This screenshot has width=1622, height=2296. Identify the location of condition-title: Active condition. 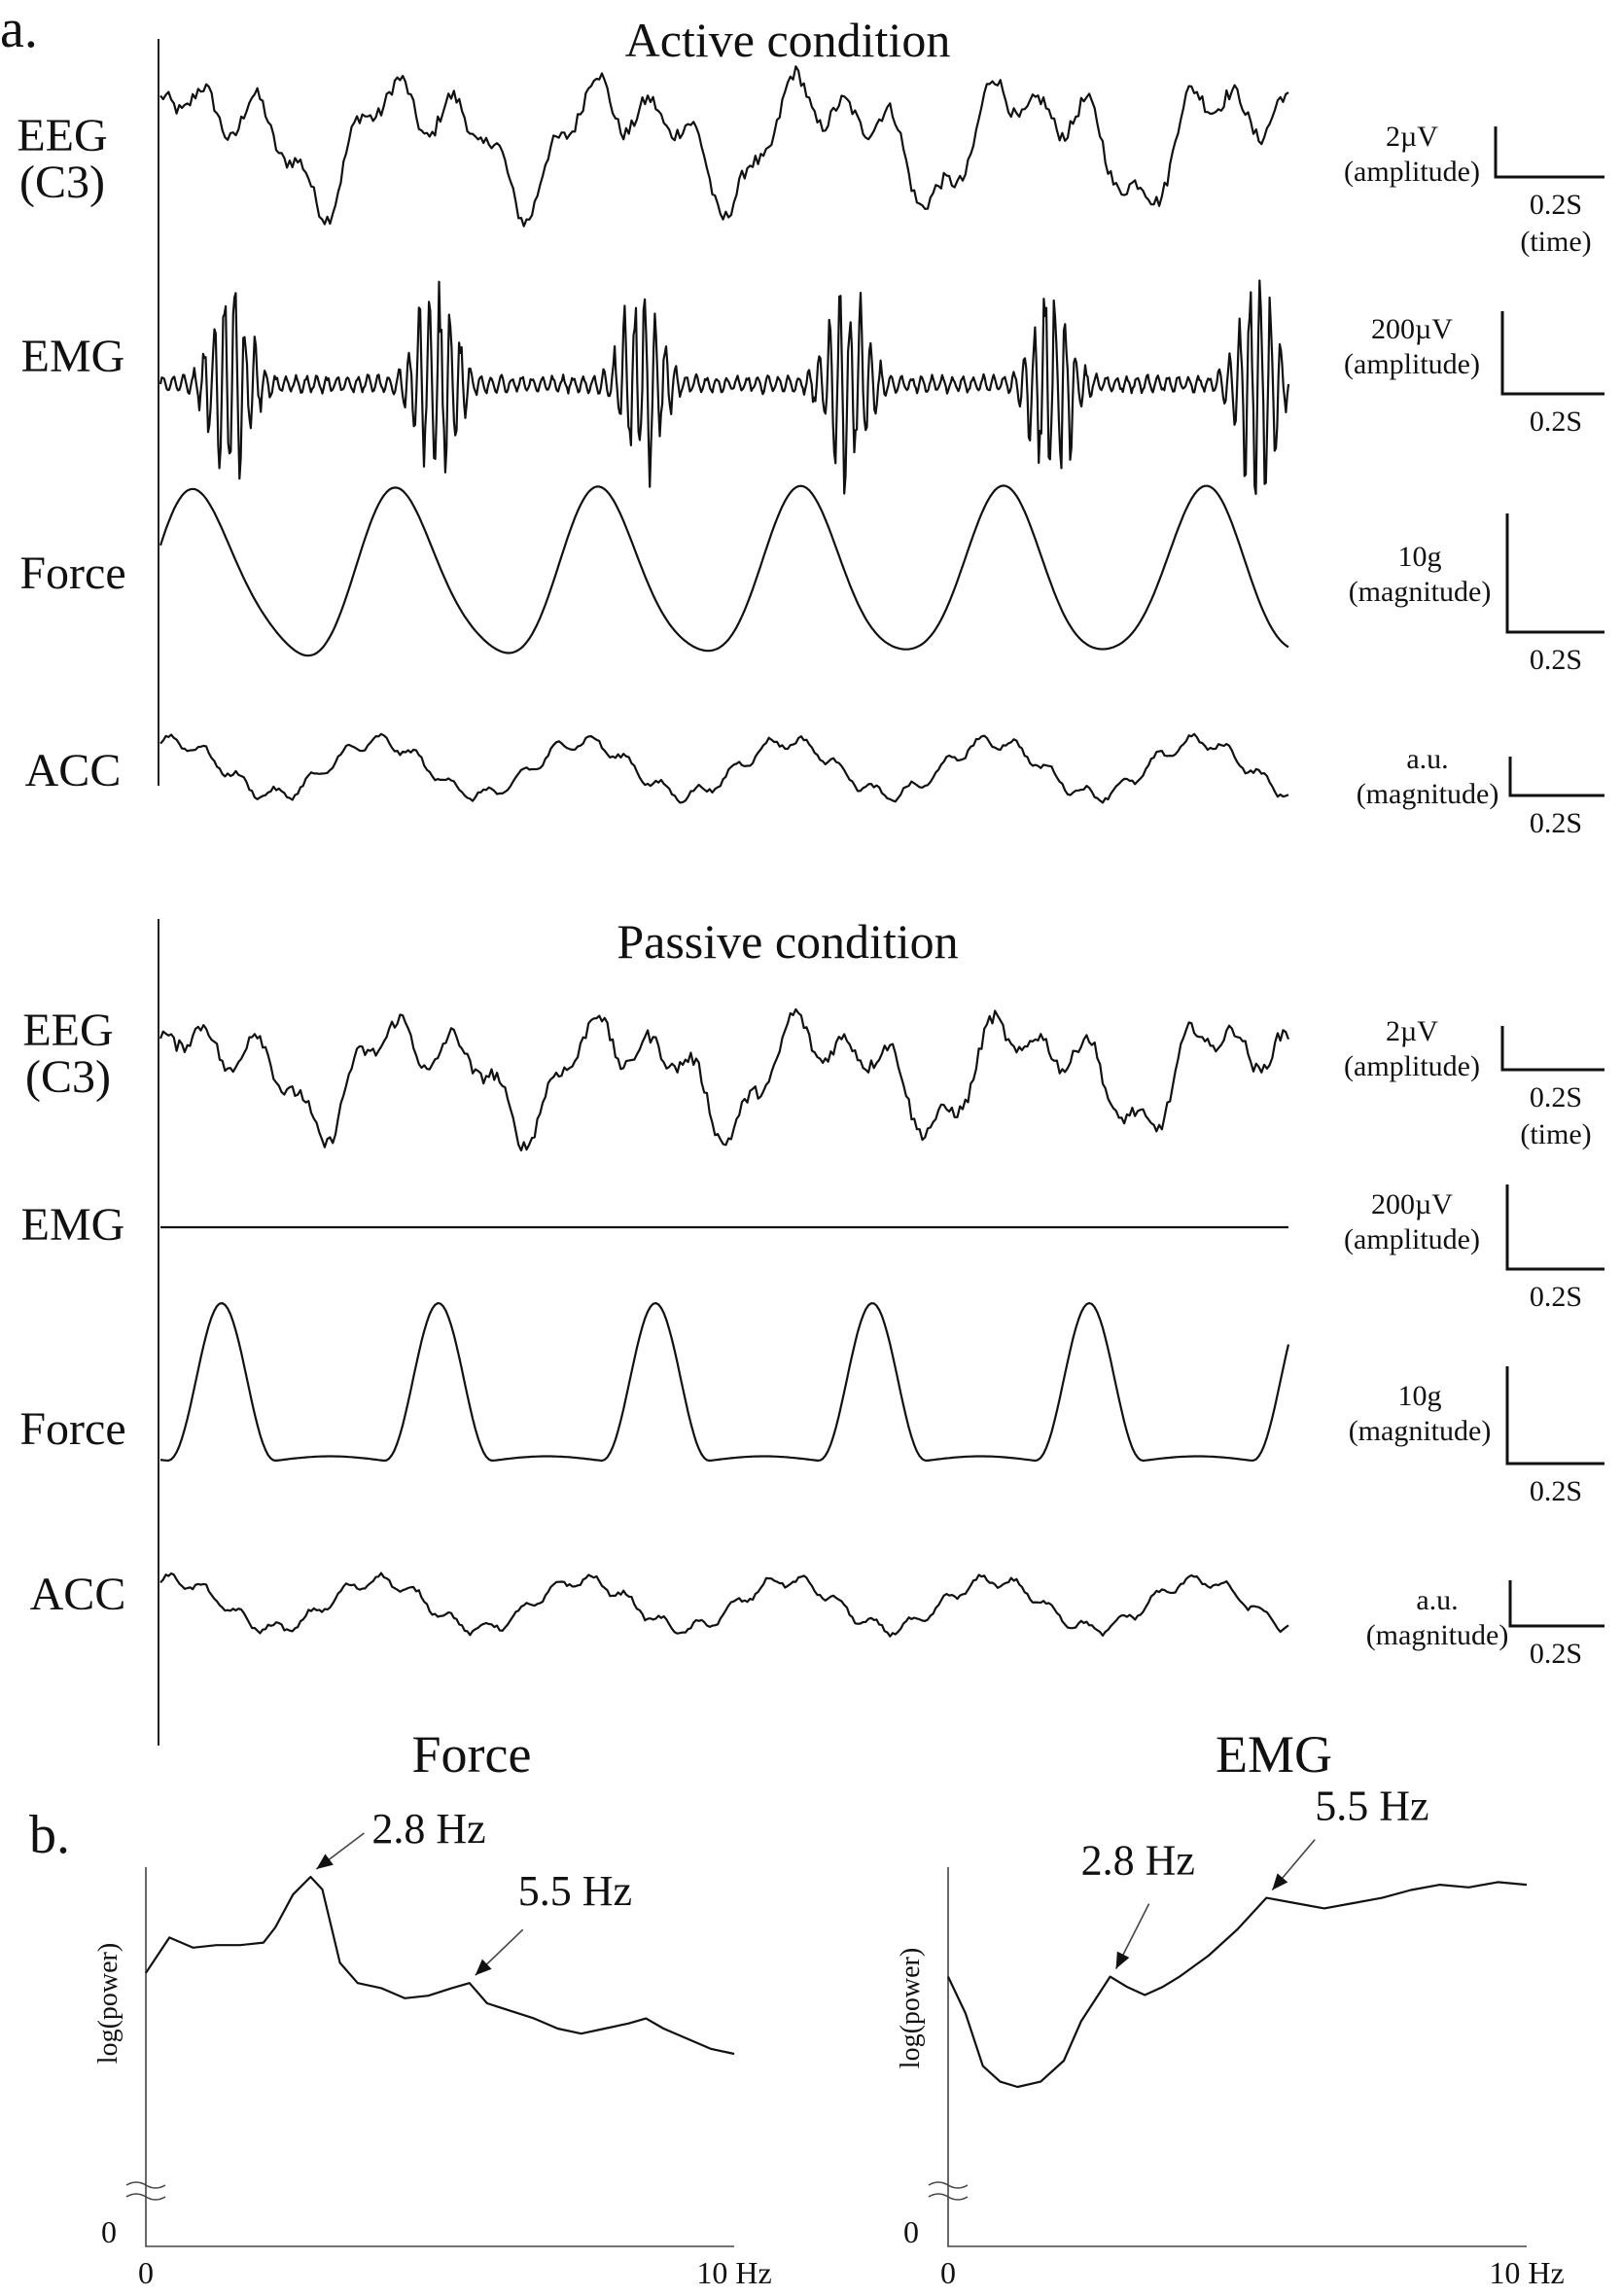
(788, 40).